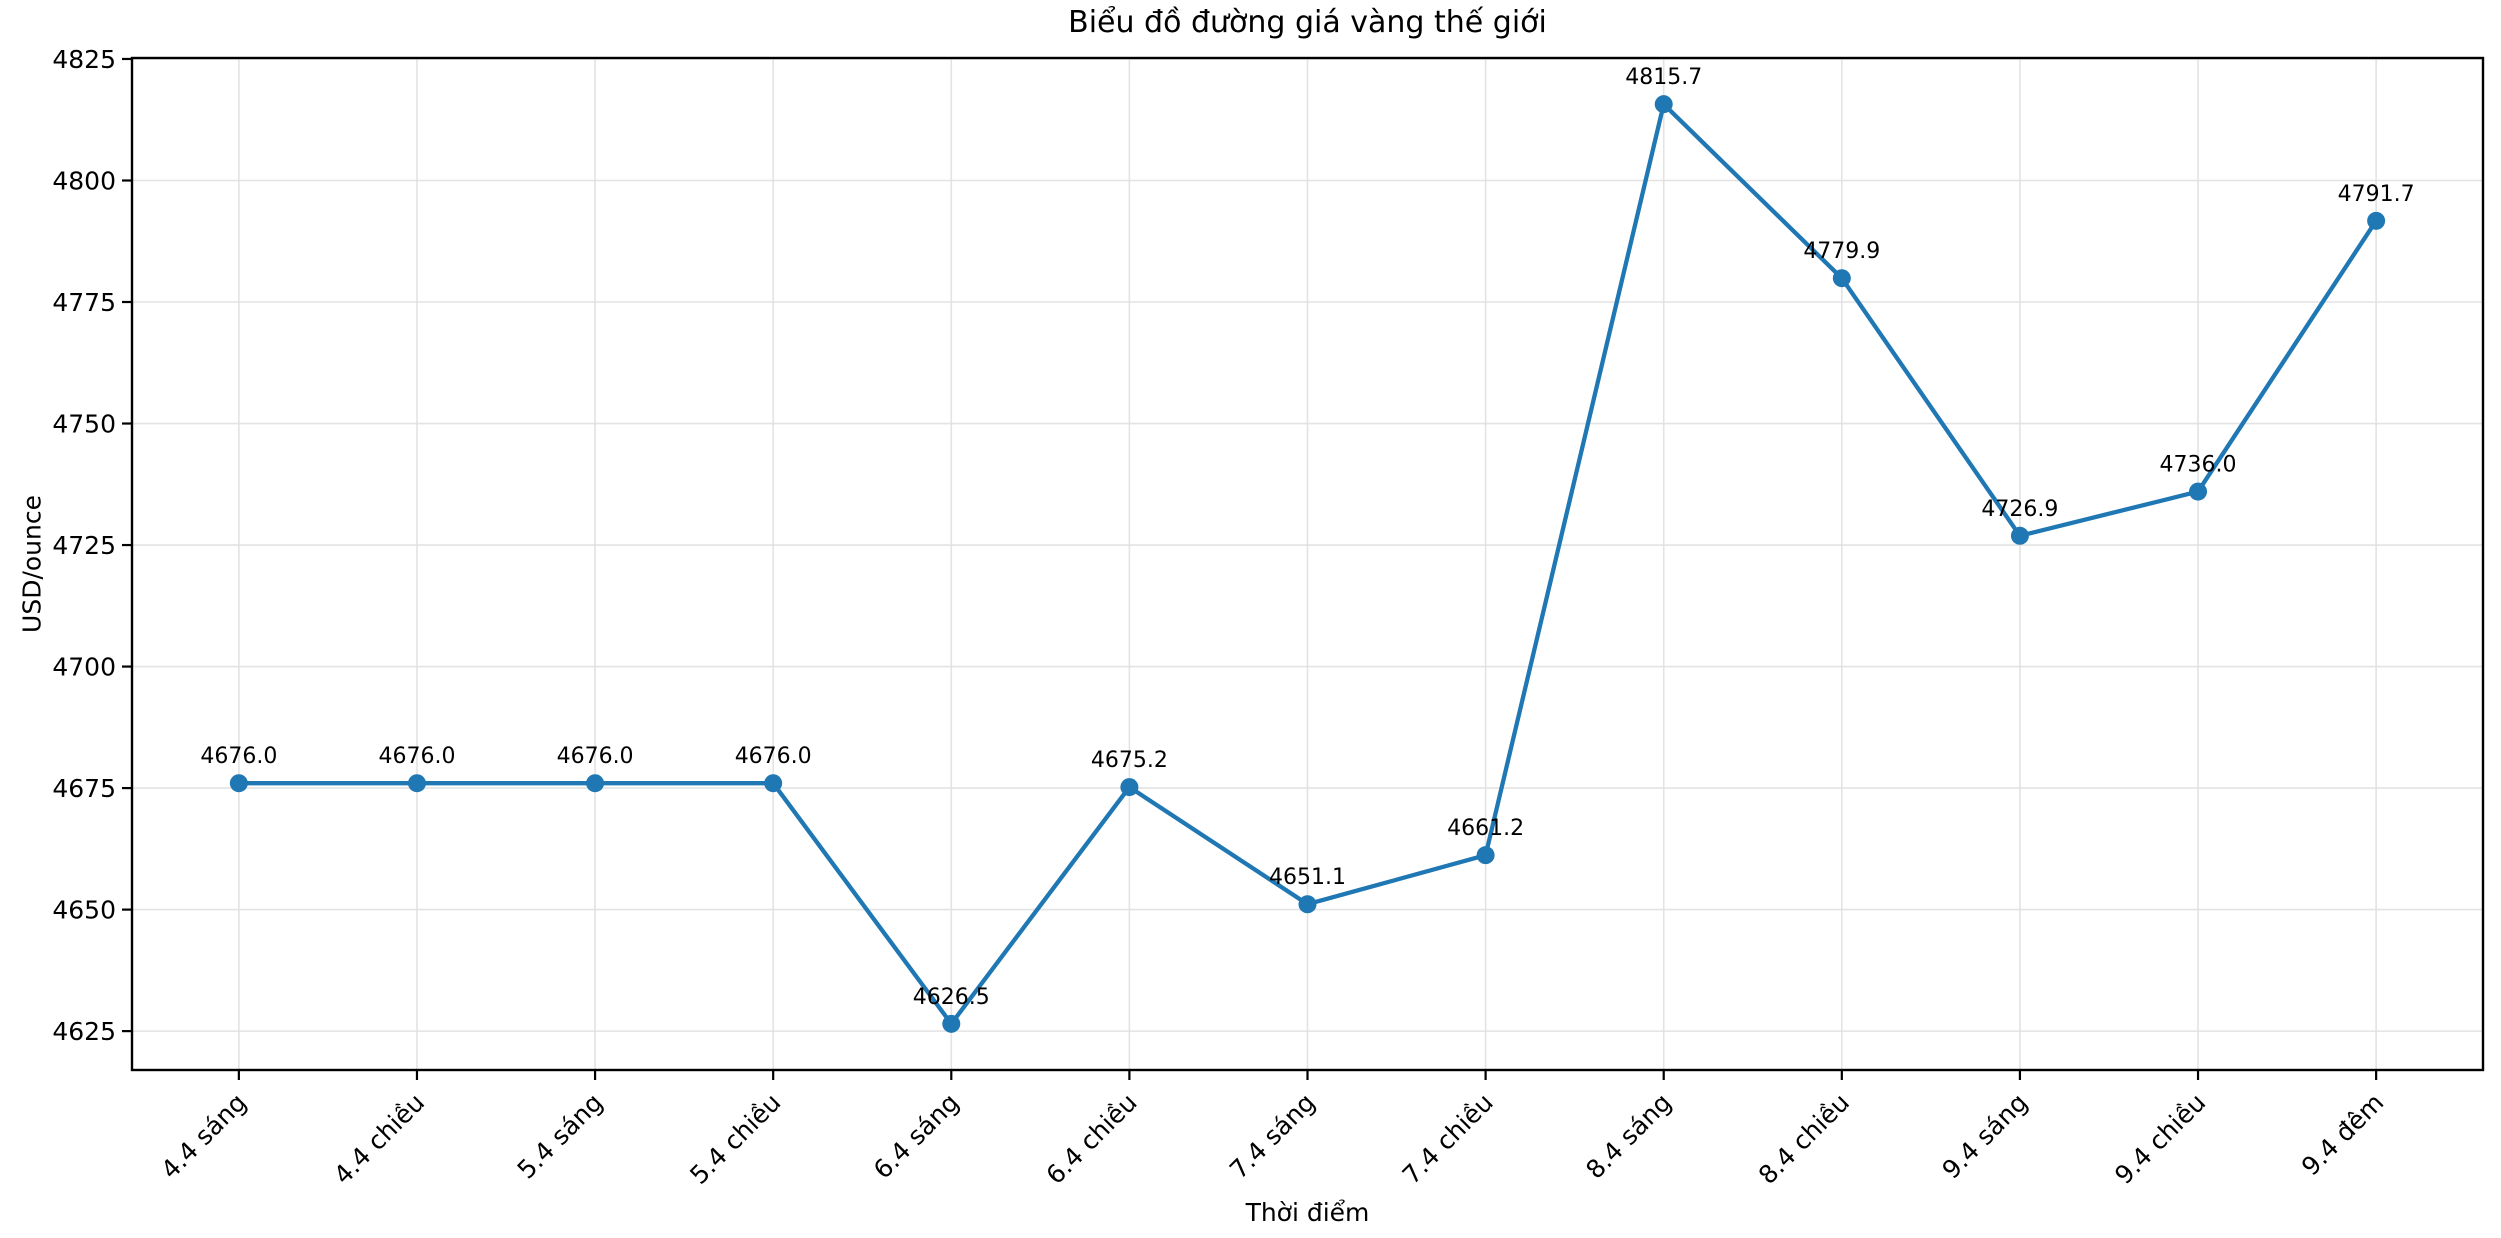  I want to click on point-value-label: 4779.9, so click(1841, 251).